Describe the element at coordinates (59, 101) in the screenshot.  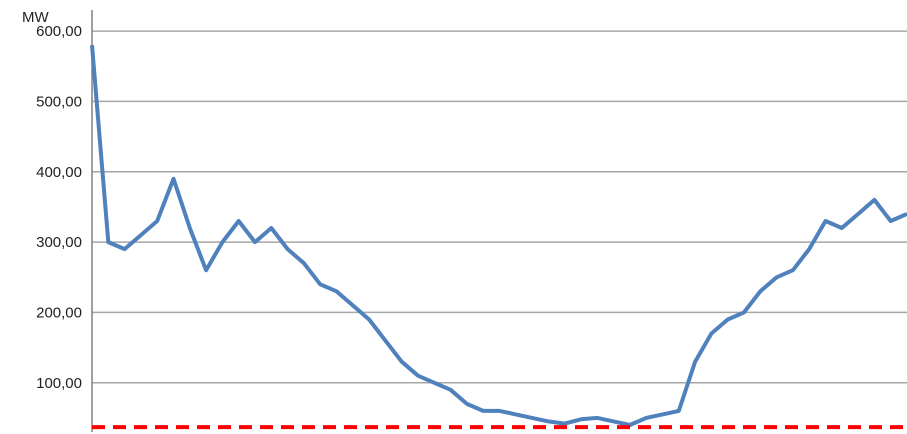
I see `y-tick-label: 500,00` at that location.